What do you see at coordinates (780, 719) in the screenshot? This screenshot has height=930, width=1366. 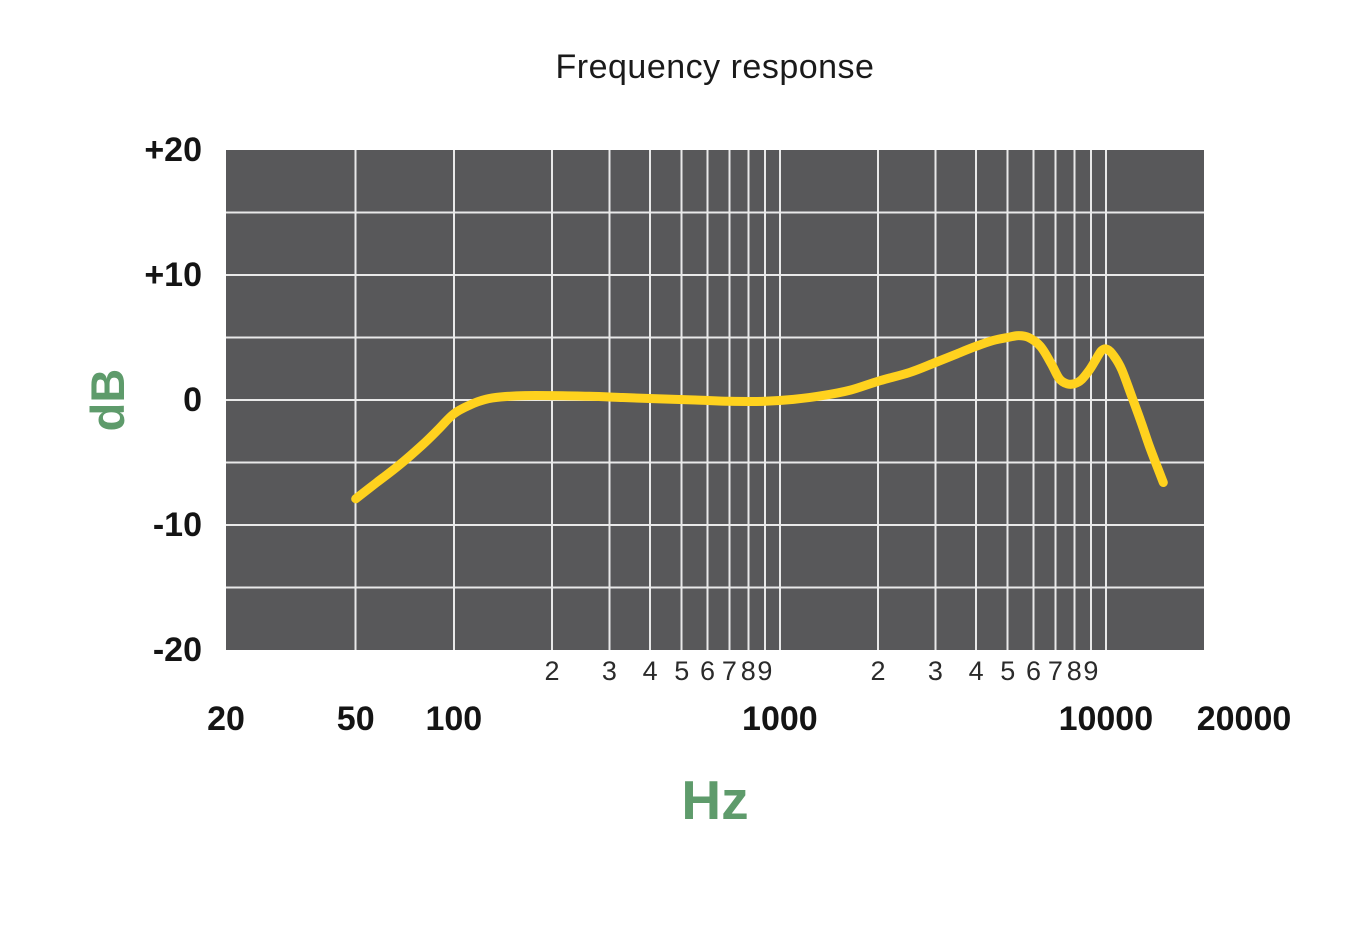 I see `x-major-tick-label: 1000` at bounding box center [780, 719].